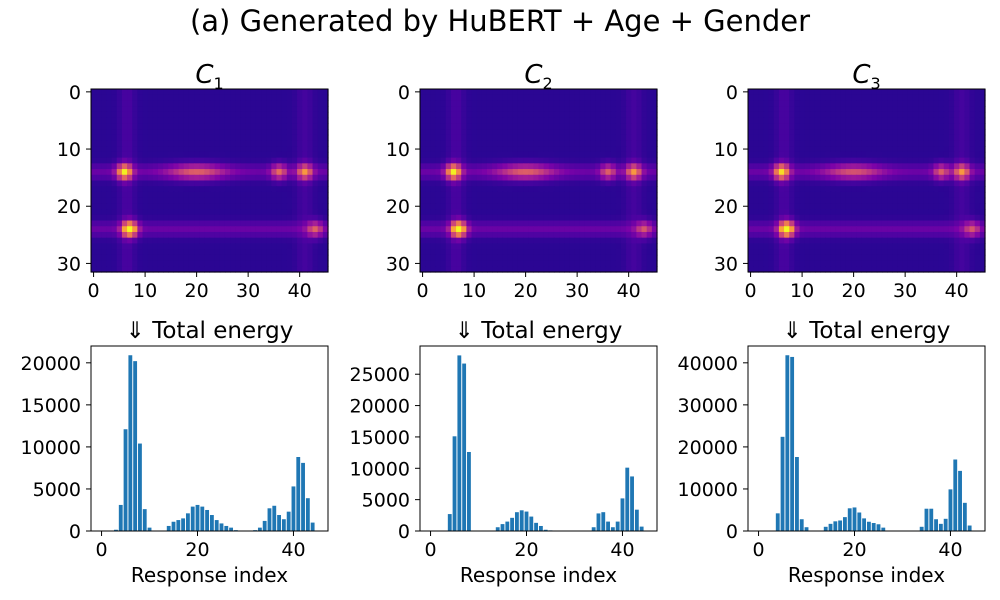  Describe the element at coordinates (380, 375) in the screenshot. I see `y-tick-label: 25000` at that location.